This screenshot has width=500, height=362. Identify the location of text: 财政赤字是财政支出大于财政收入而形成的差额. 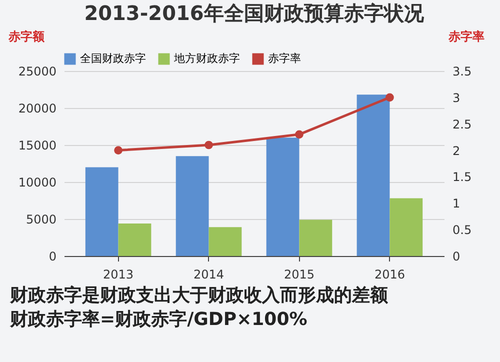
(199, 296).